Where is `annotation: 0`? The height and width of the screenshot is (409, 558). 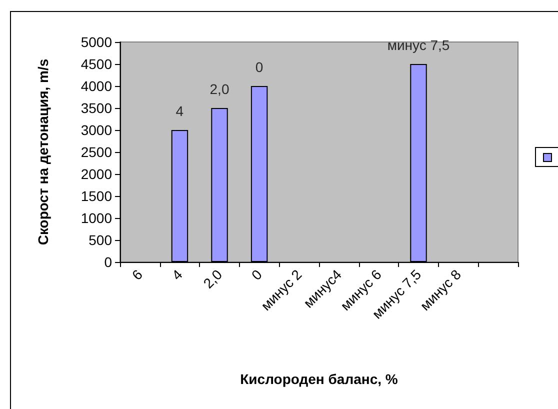 annotation: 0 is located at coordinates (259, 67).